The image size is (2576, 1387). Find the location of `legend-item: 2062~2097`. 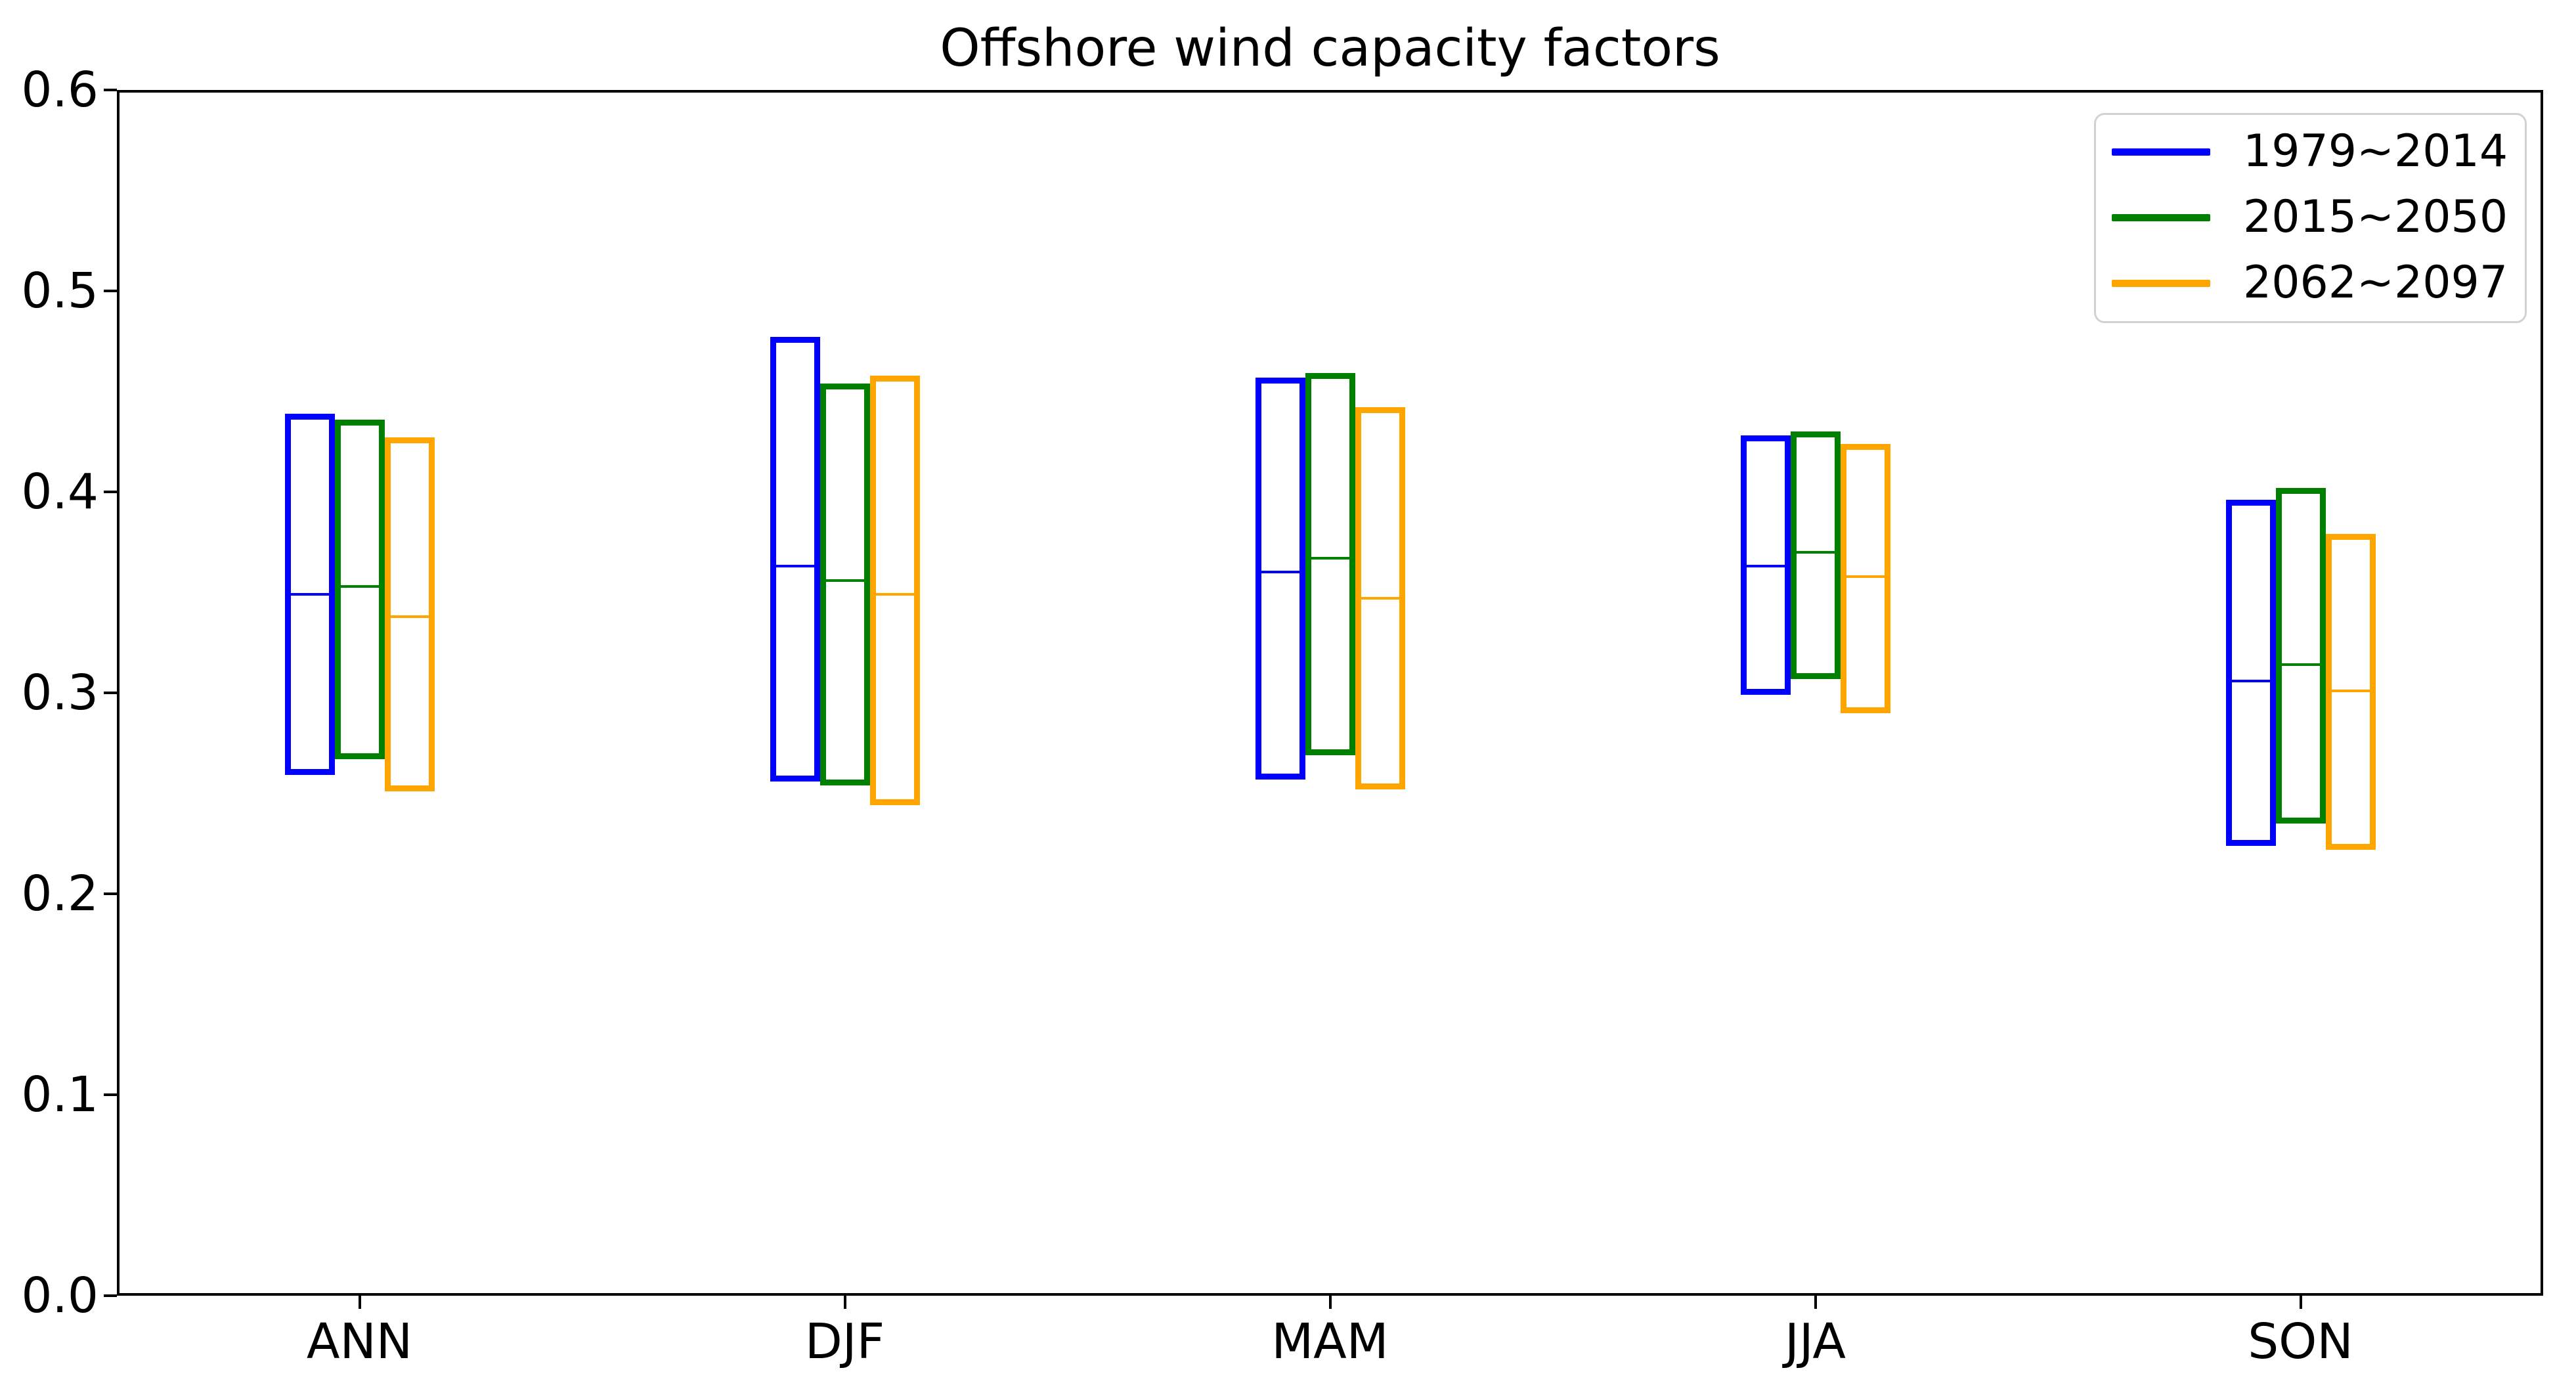

legend-item: 2062~2097 is located at coordinates (2310, 283).